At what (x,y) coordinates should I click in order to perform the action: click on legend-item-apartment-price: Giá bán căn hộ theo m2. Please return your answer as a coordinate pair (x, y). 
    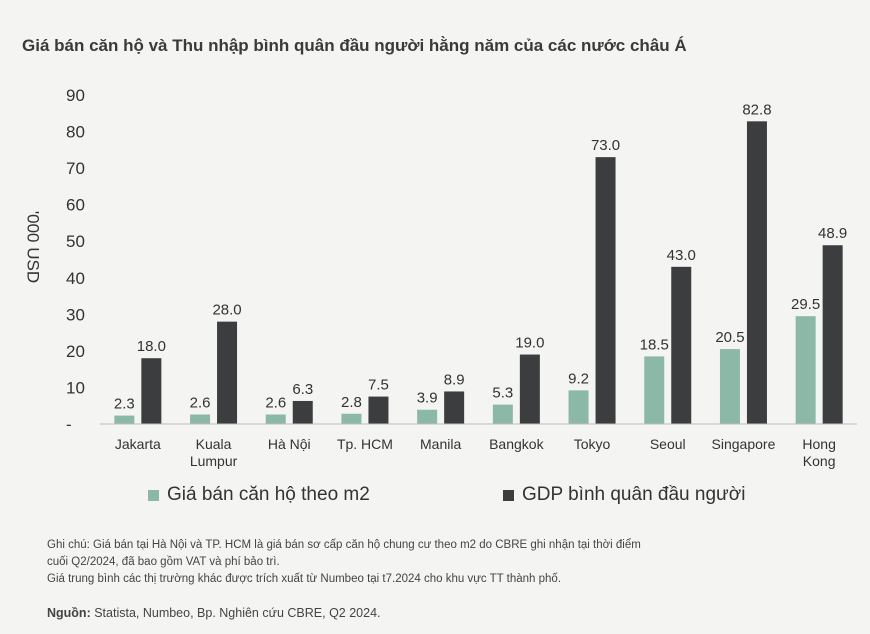
    Looking at the image, I should click on (259, 495).